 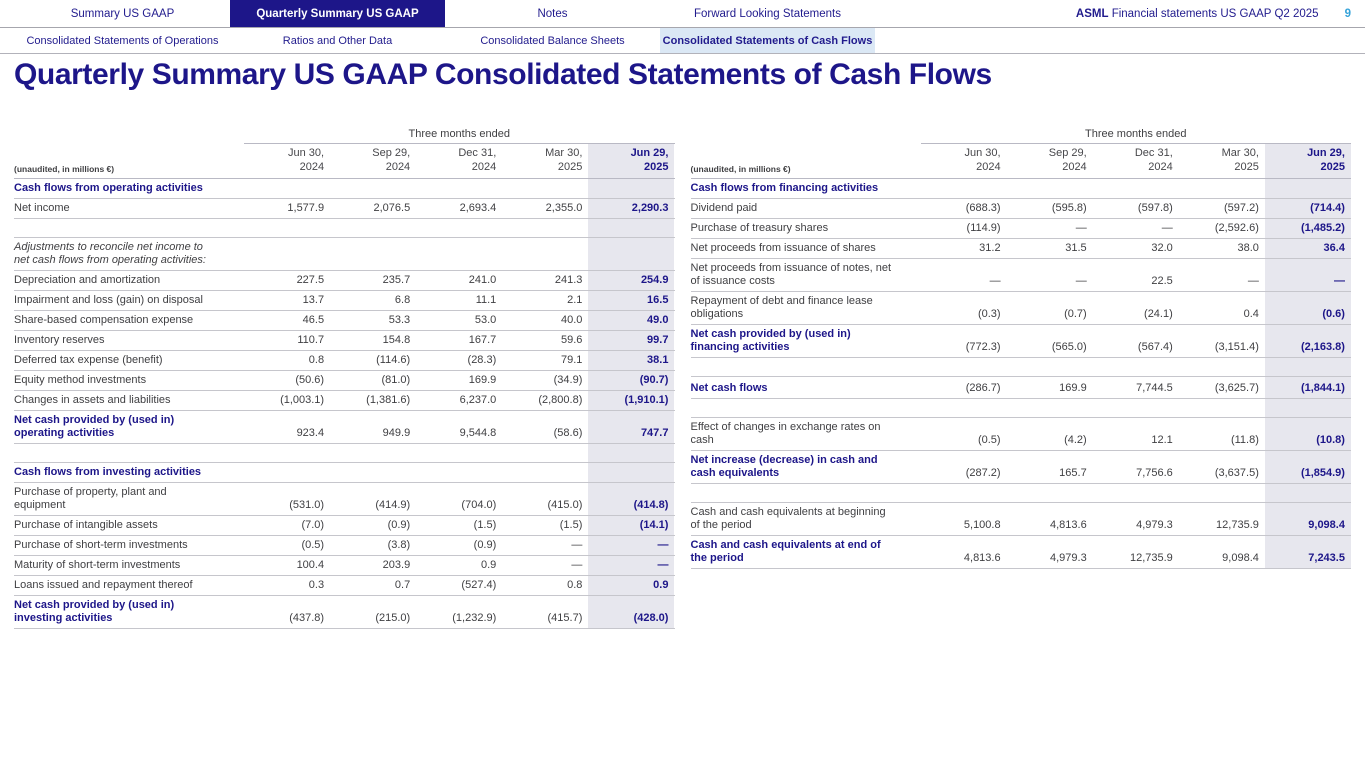 What do you see at coordinates (399, 545) in the screenshot?
I see `cell-value: (3.8)` at bounding box center [399, 545].